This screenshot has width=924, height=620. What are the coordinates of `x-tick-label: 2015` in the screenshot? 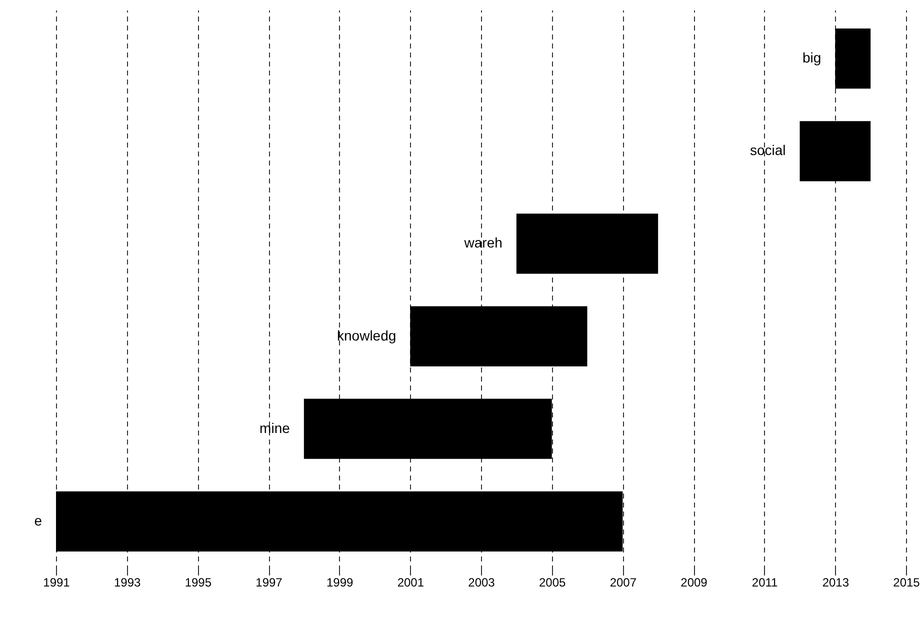 It's located at (906, 583).